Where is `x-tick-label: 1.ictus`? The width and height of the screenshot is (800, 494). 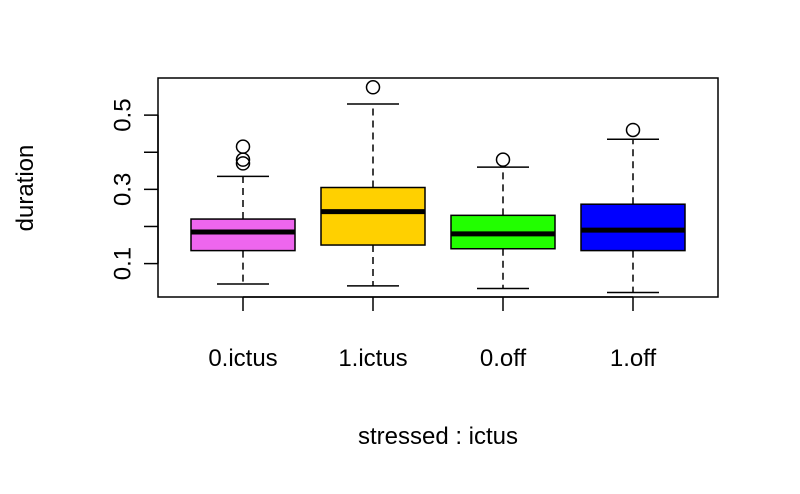 x-tick-label: 1.ictus is located at coordinates (372, 358).